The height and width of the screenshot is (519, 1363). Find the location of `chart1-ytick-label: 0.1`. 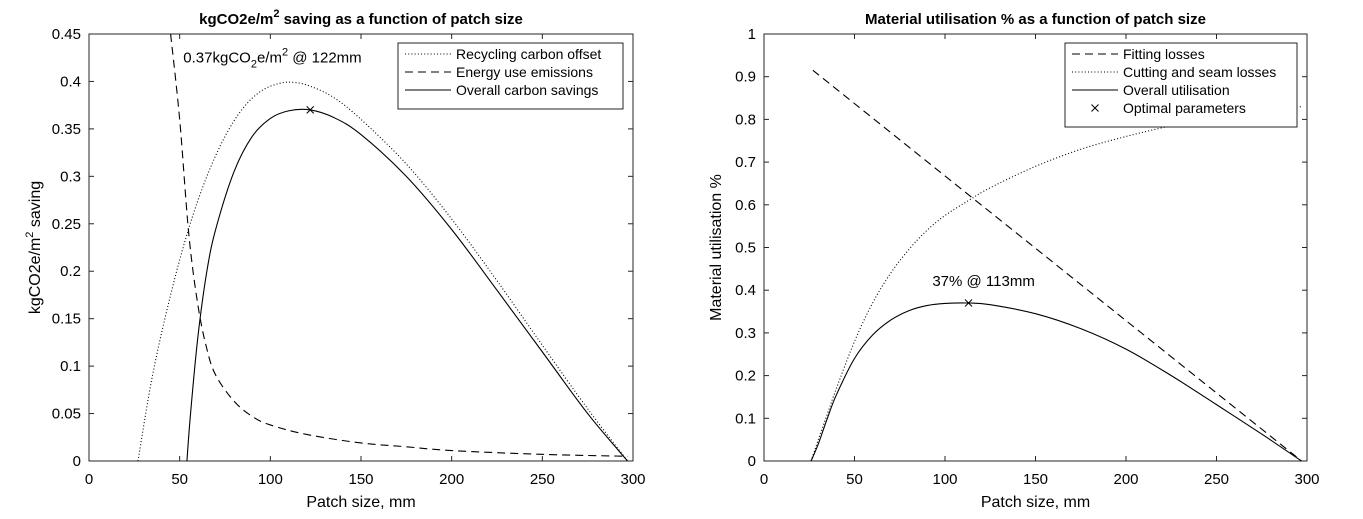

chart1-ytick-label: 0.1 is located at coordinates (70, 366).